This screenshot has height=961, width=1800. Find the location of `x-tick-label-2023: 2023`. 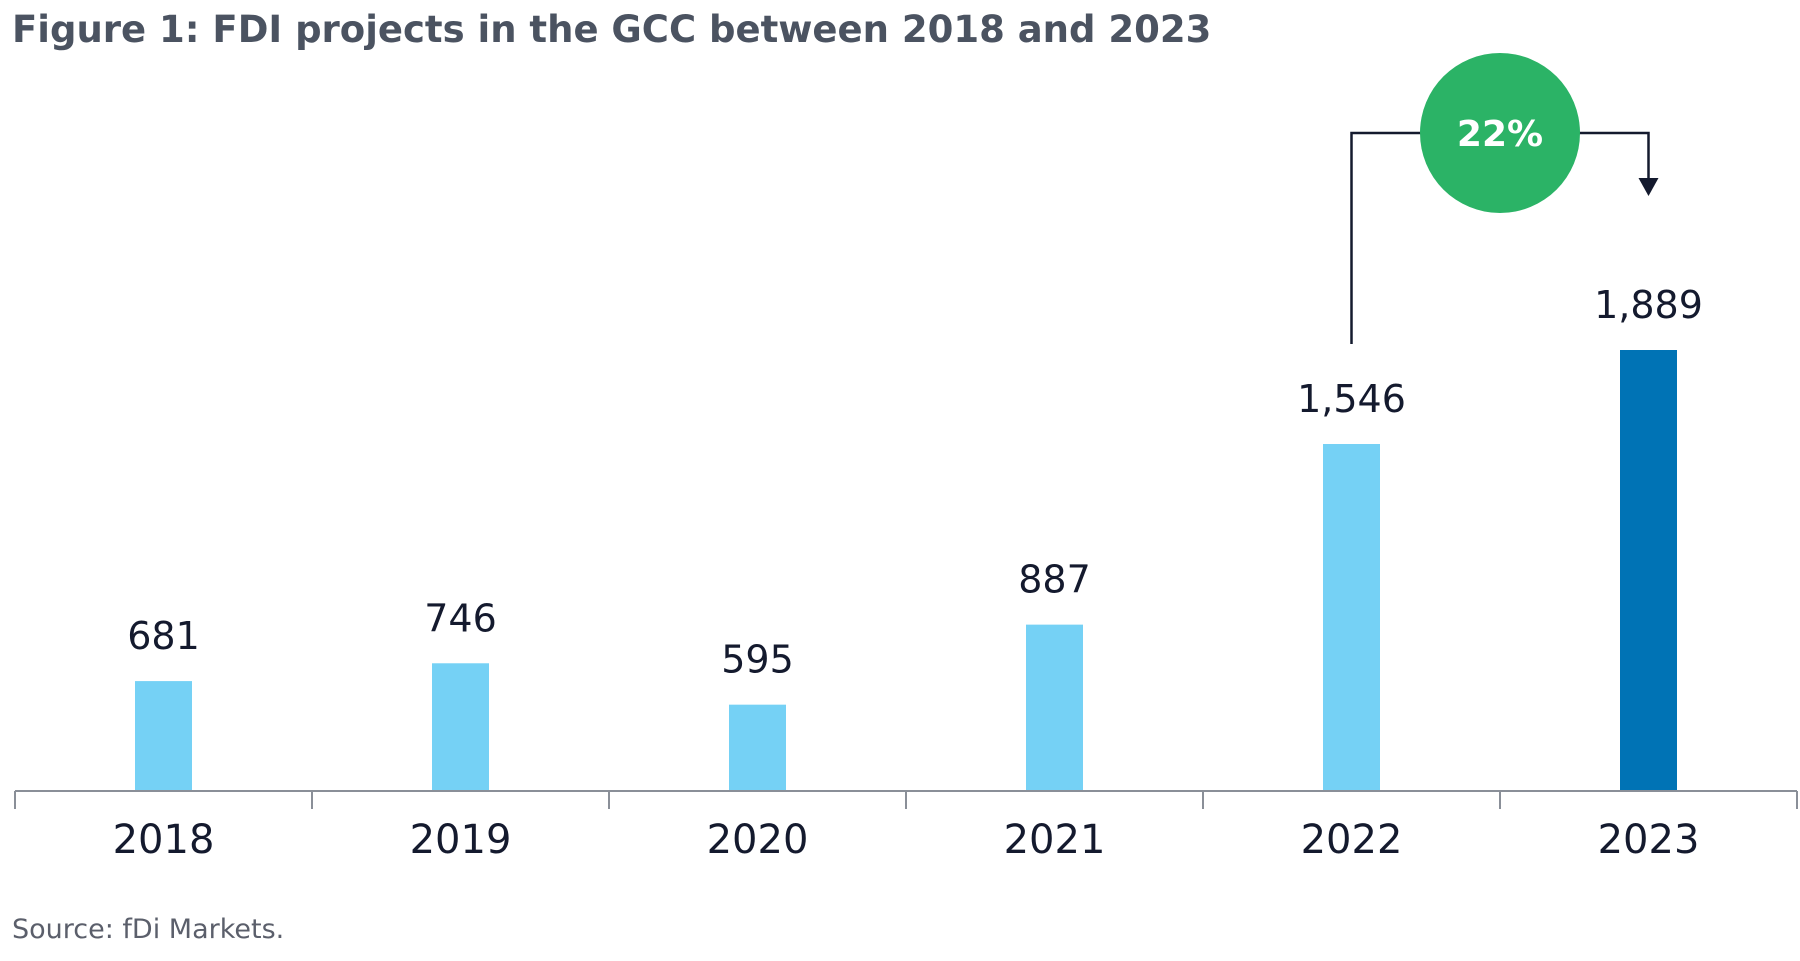

x-tick-label-2023: 2023 is located at coordinates (1649, 840).